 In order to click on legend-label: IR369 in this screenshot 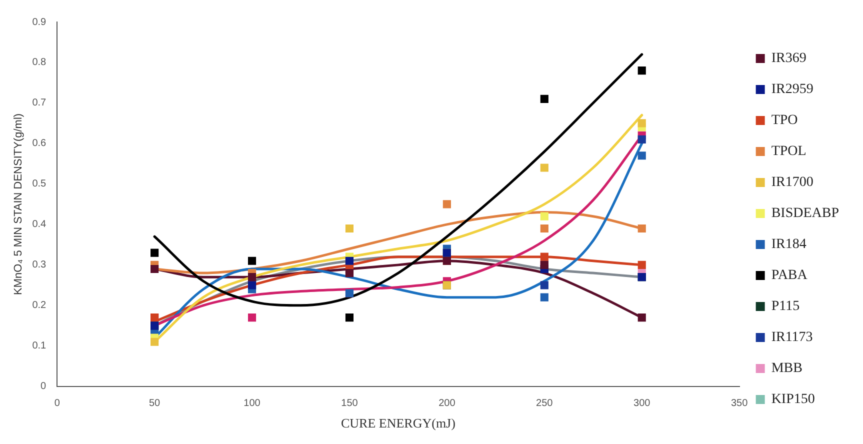, I will do `click(788, 58)`.